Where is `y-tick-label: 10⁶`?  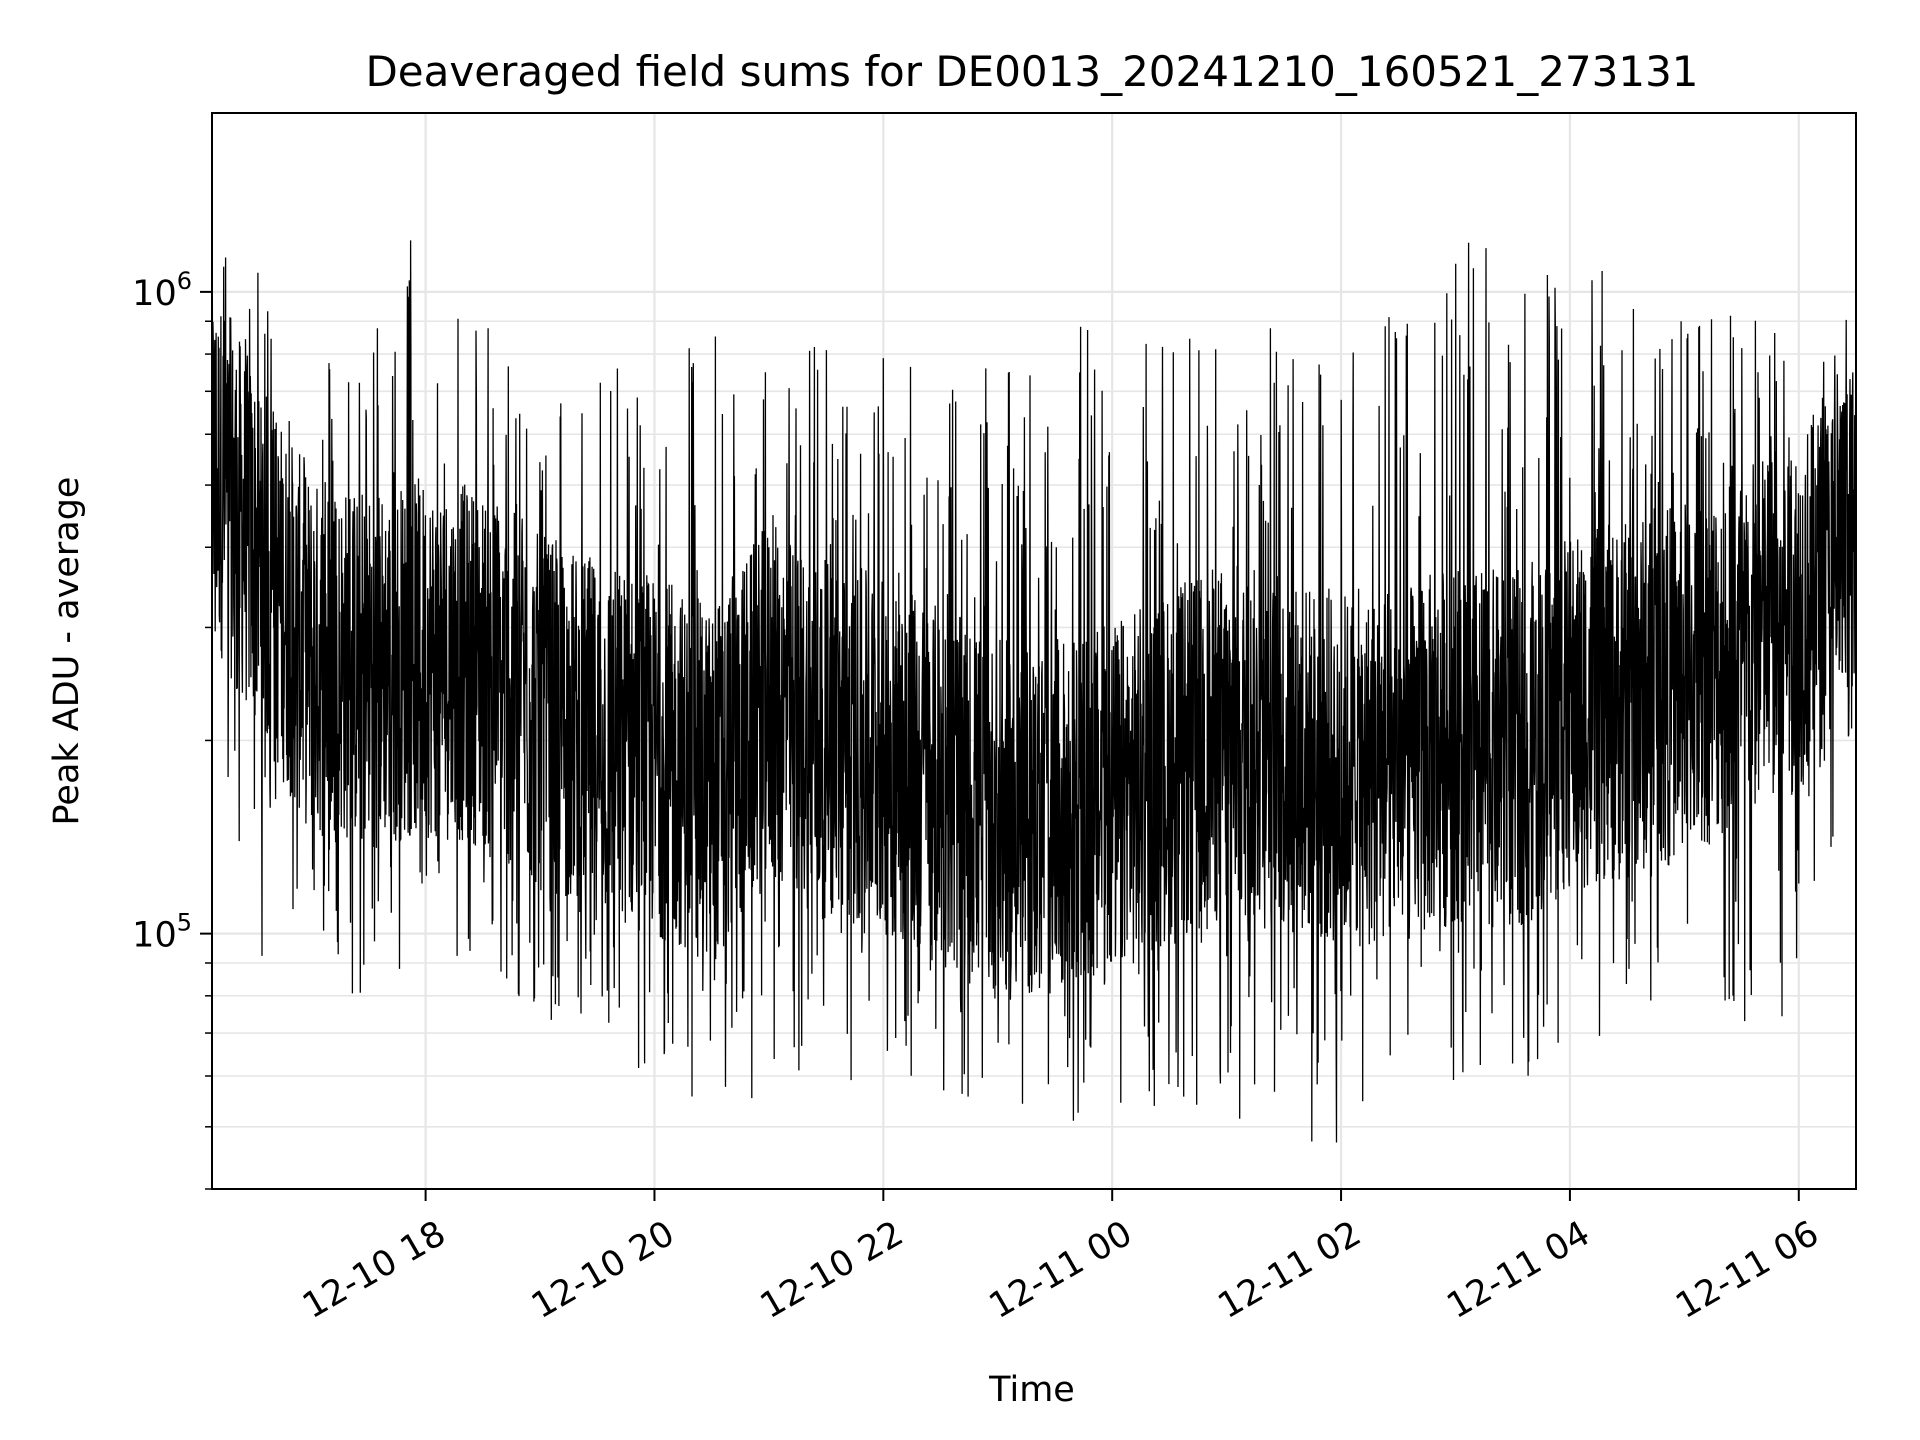 y-tick-label: 10⁶ is located at coordinates (162, 290).